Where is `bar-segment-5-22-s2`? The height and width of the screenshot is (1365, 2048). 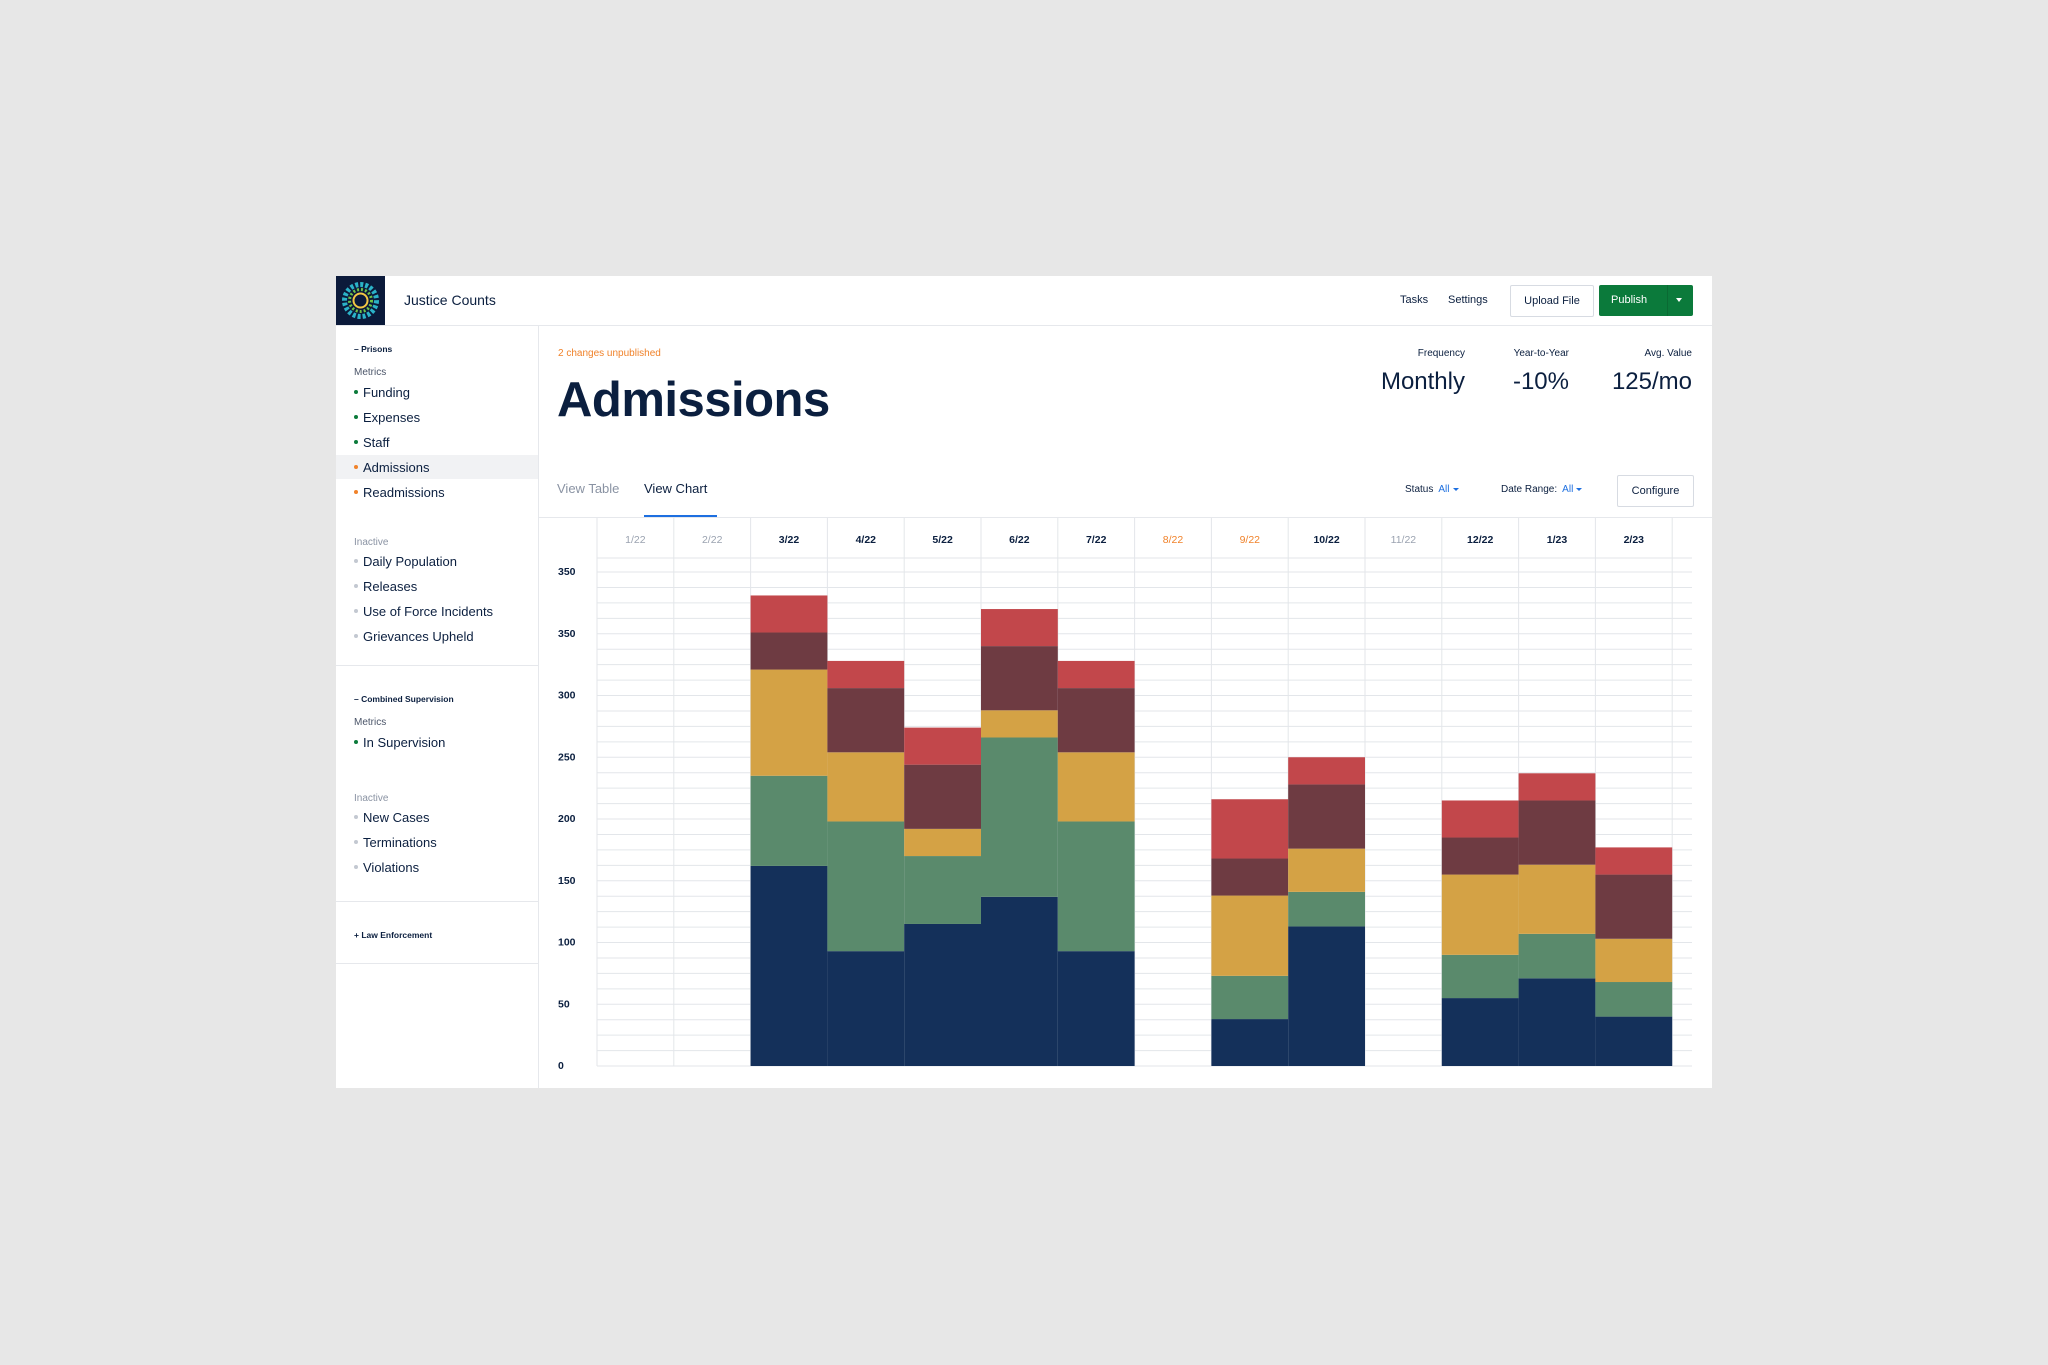 bar-segment-5-22-s2 is located at coordinates (942, 842).